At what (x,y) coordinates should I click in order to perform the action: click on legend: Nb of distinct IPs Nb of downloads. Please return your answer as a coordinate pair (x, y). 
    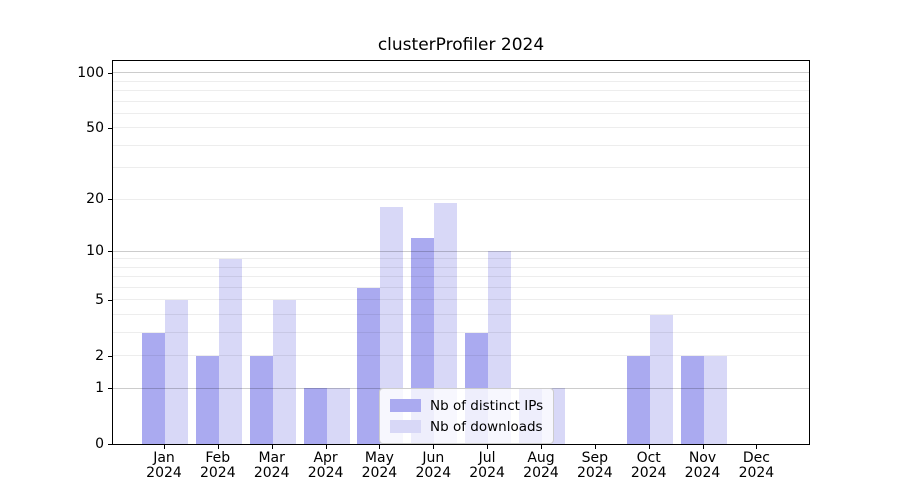
    Looking at the image, I should click on (467, 416).